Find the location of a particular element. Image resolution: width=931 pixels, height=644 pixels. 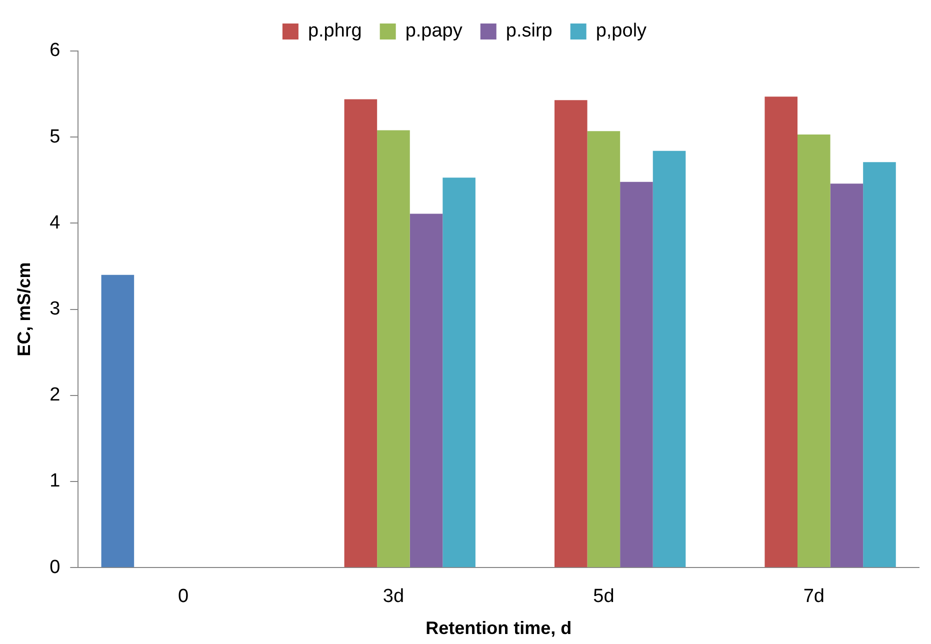

x-tick-label: 5d is located at coordinates (603, 597).